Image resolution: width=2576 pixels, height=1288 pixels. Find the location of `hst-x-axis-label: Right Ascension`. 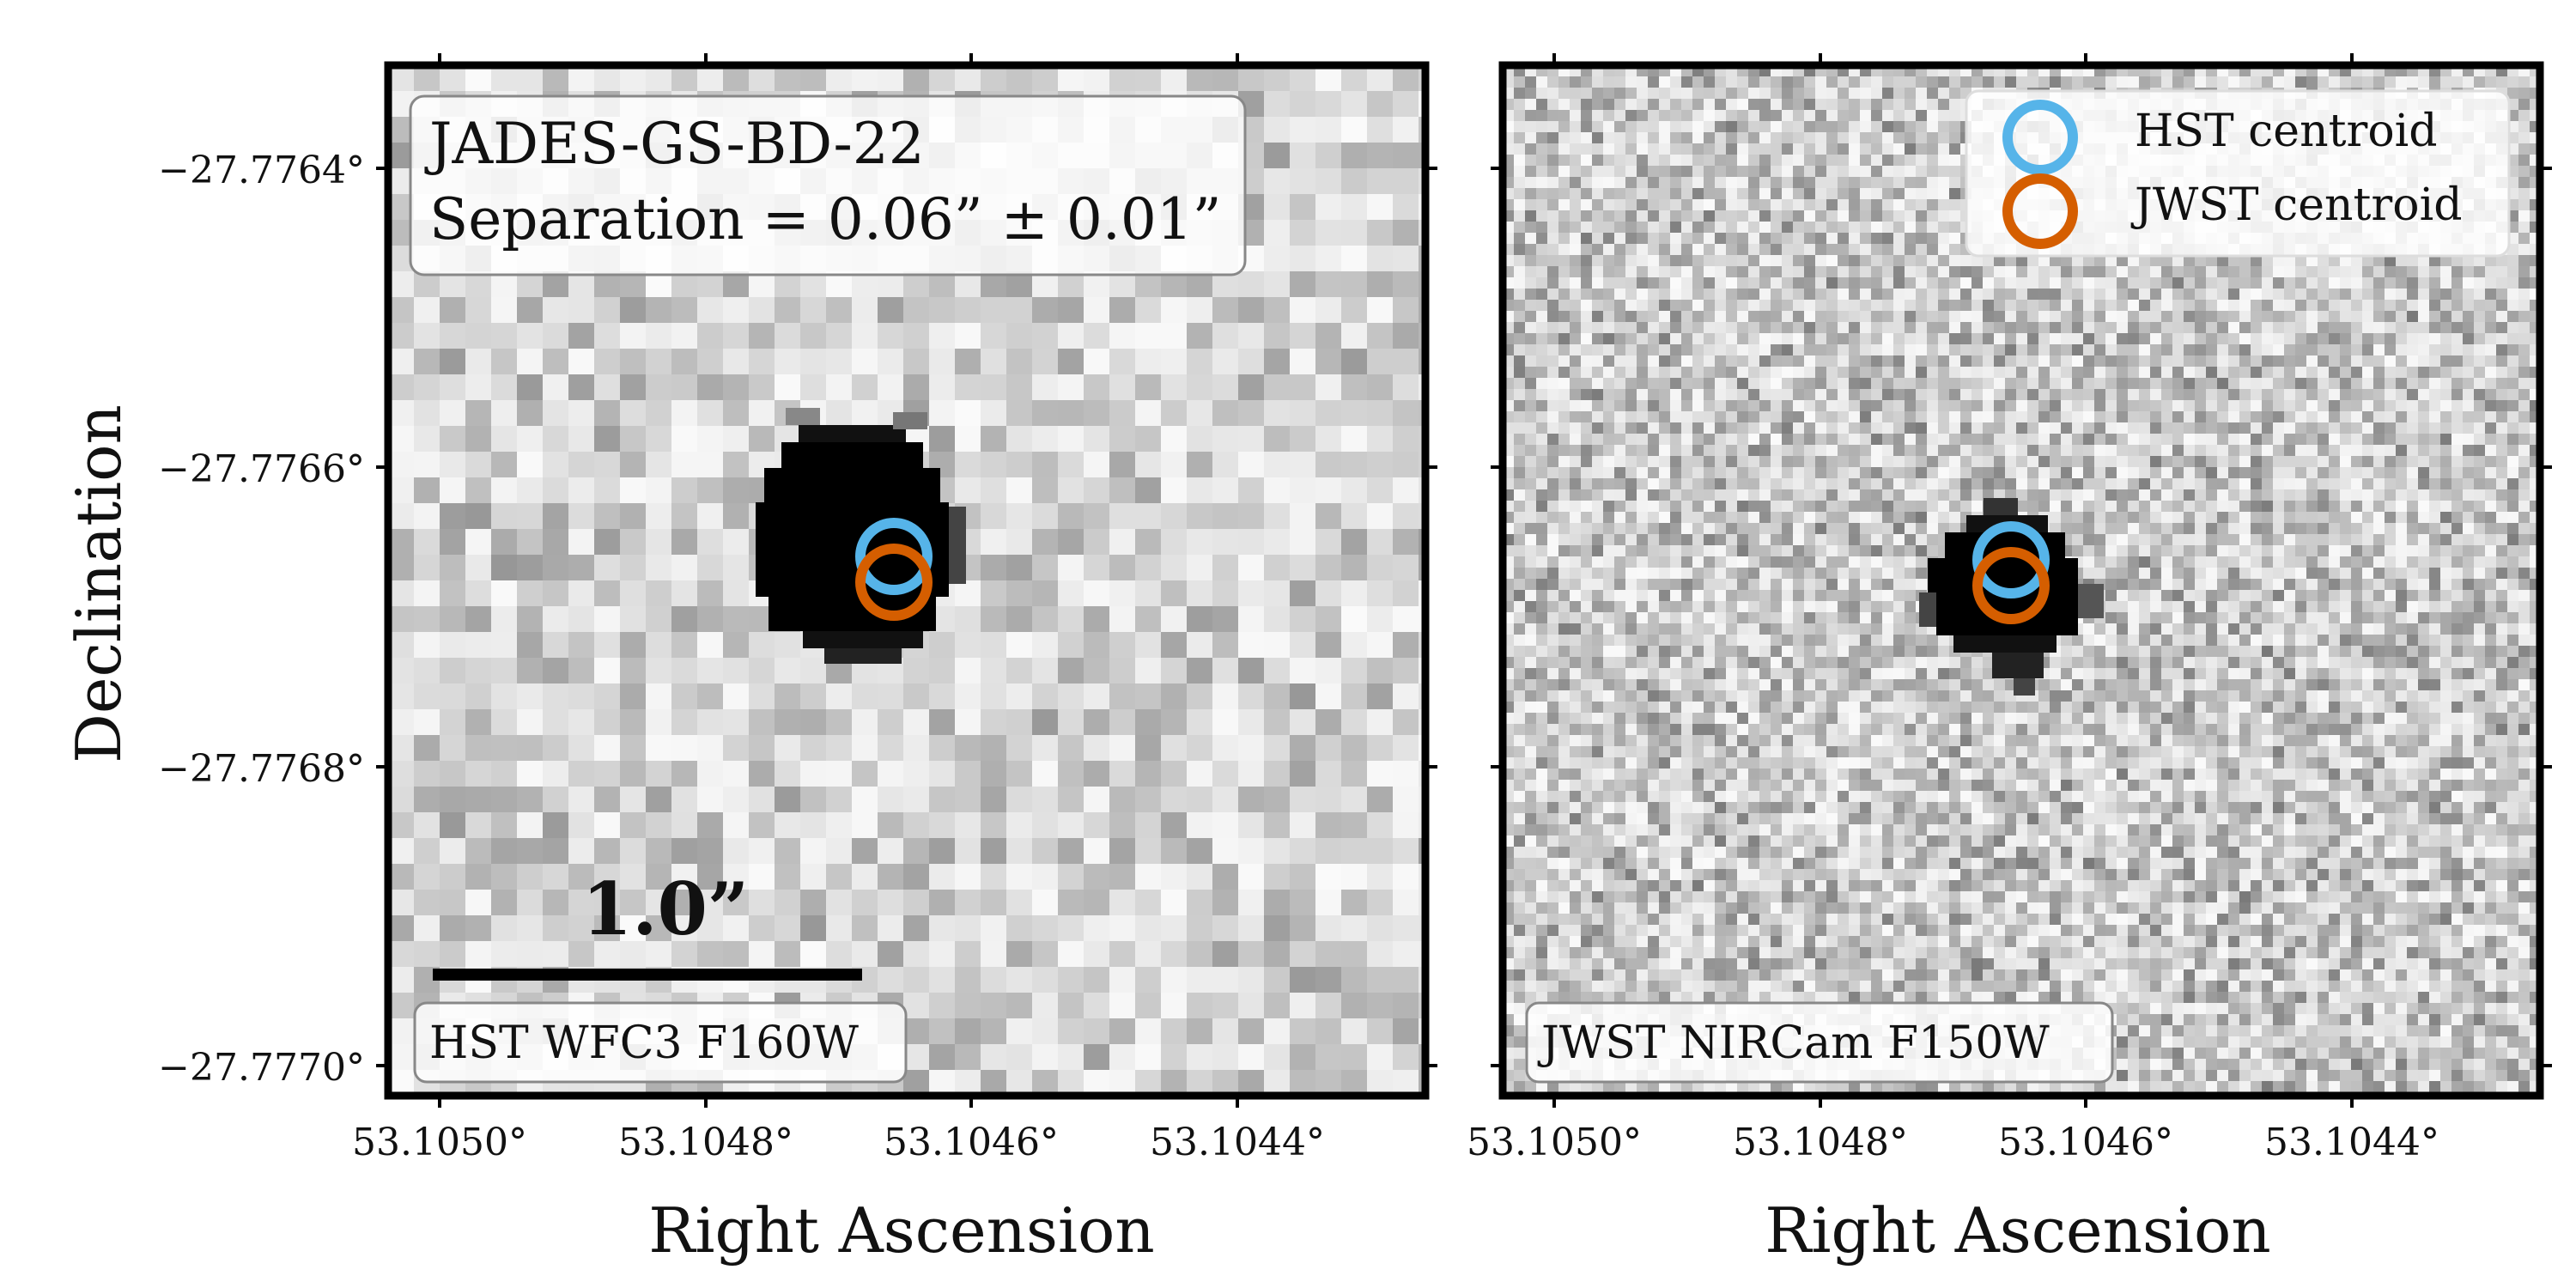

hst-x-axis-label: Right Ascension is located at coordinates (901, 1230).